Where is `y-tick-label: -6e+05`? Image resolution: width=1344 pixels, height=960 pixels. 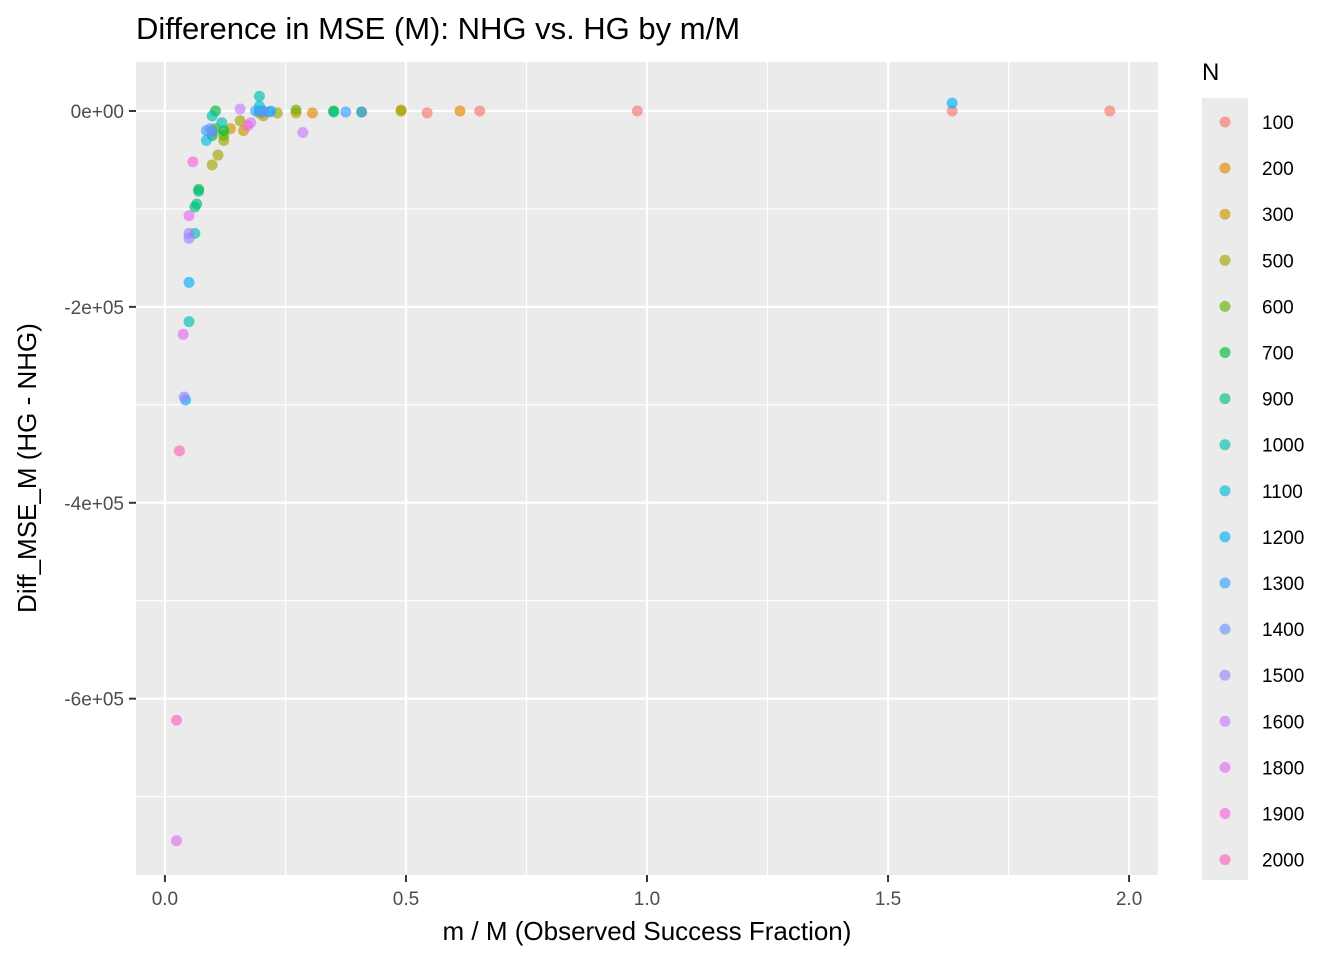 y-tick-label: -6e+05 is located at coordinates (94, 700).